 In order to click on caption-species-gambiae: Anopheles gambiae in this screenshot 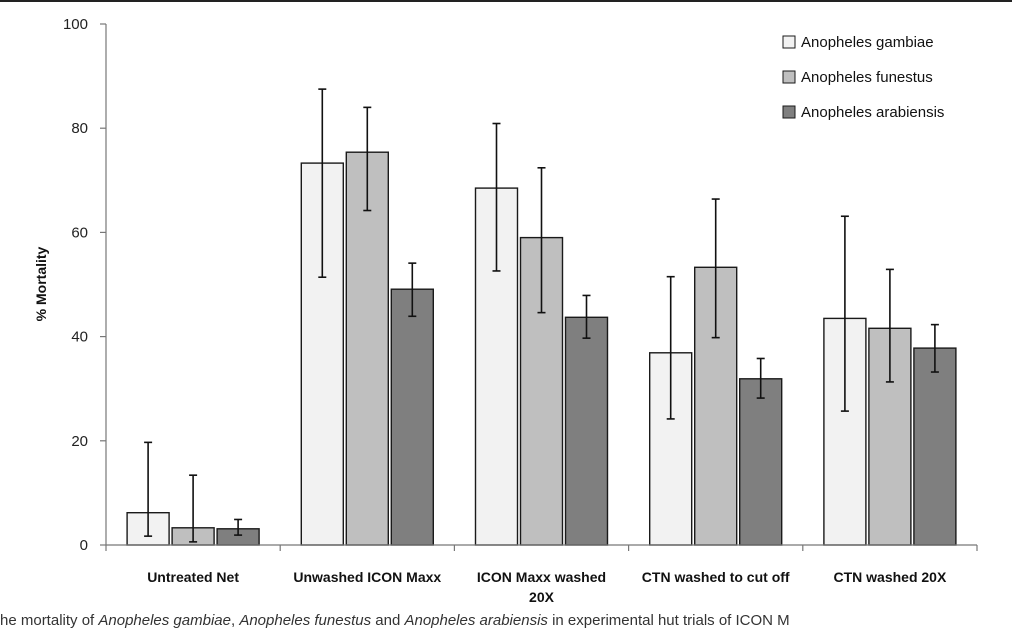, I will do `click(164, 620)`.